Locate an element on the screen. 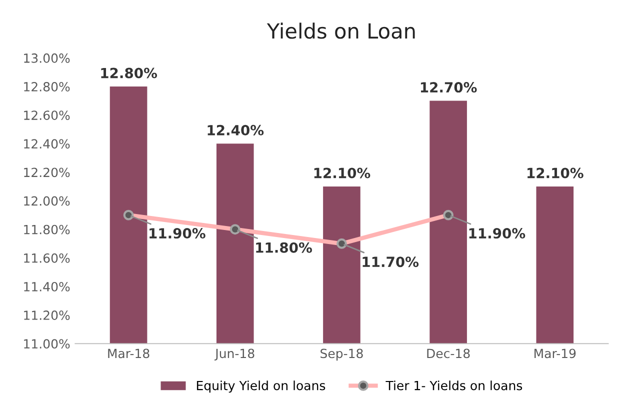 The image size is (627, 414). y-tick-label: 12.60% is located at coordinates (47, 115).